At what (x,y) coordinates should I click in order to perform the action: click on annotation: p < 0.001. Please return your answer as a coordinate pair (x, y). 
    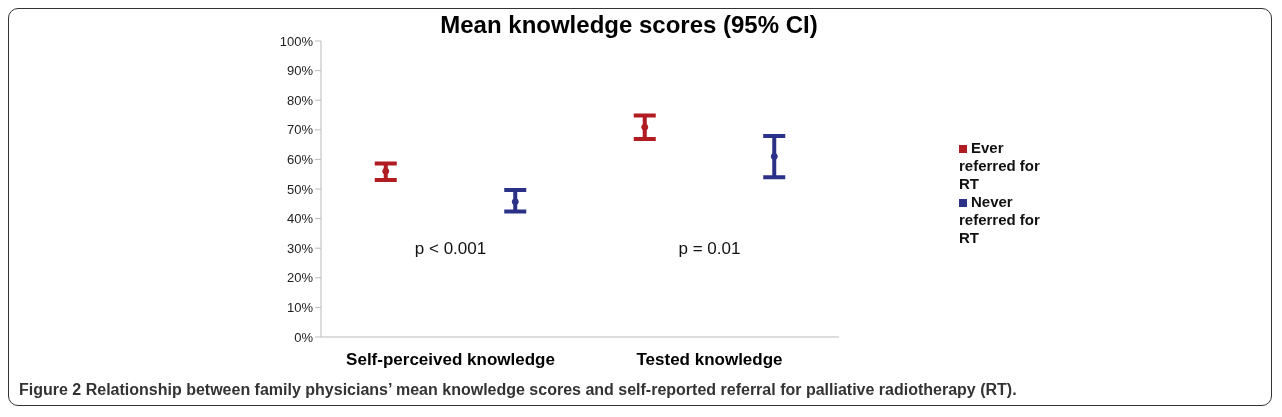
    Looking at the image, I should click on (450, 249).